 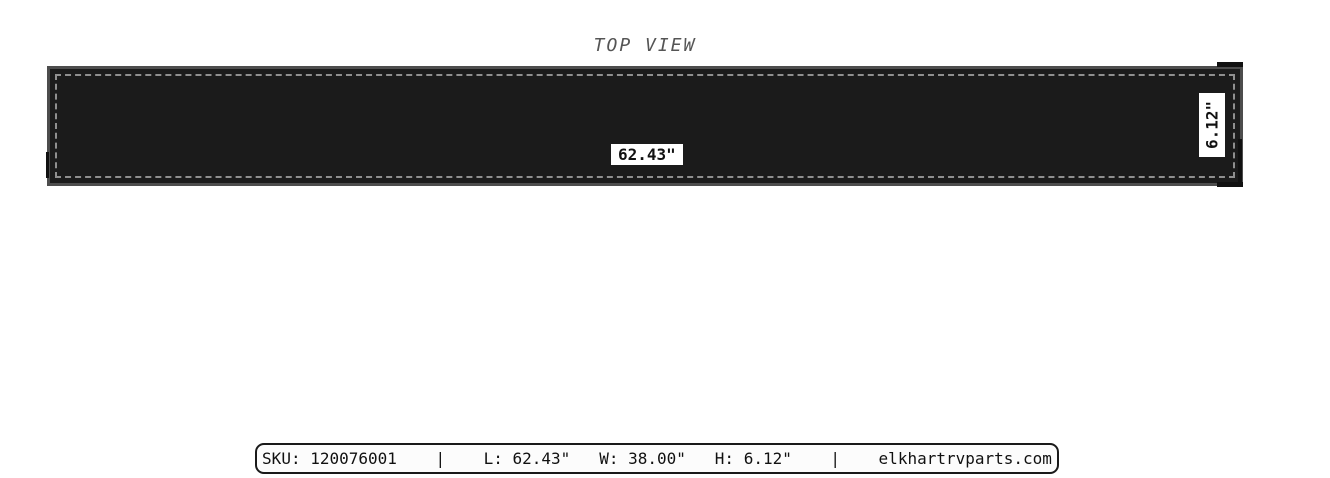 What do you see at coordinates (1212, 125) in the screenshot?
I see `height-dimension-label: 6.12"` at bounding box center [1212, 125].